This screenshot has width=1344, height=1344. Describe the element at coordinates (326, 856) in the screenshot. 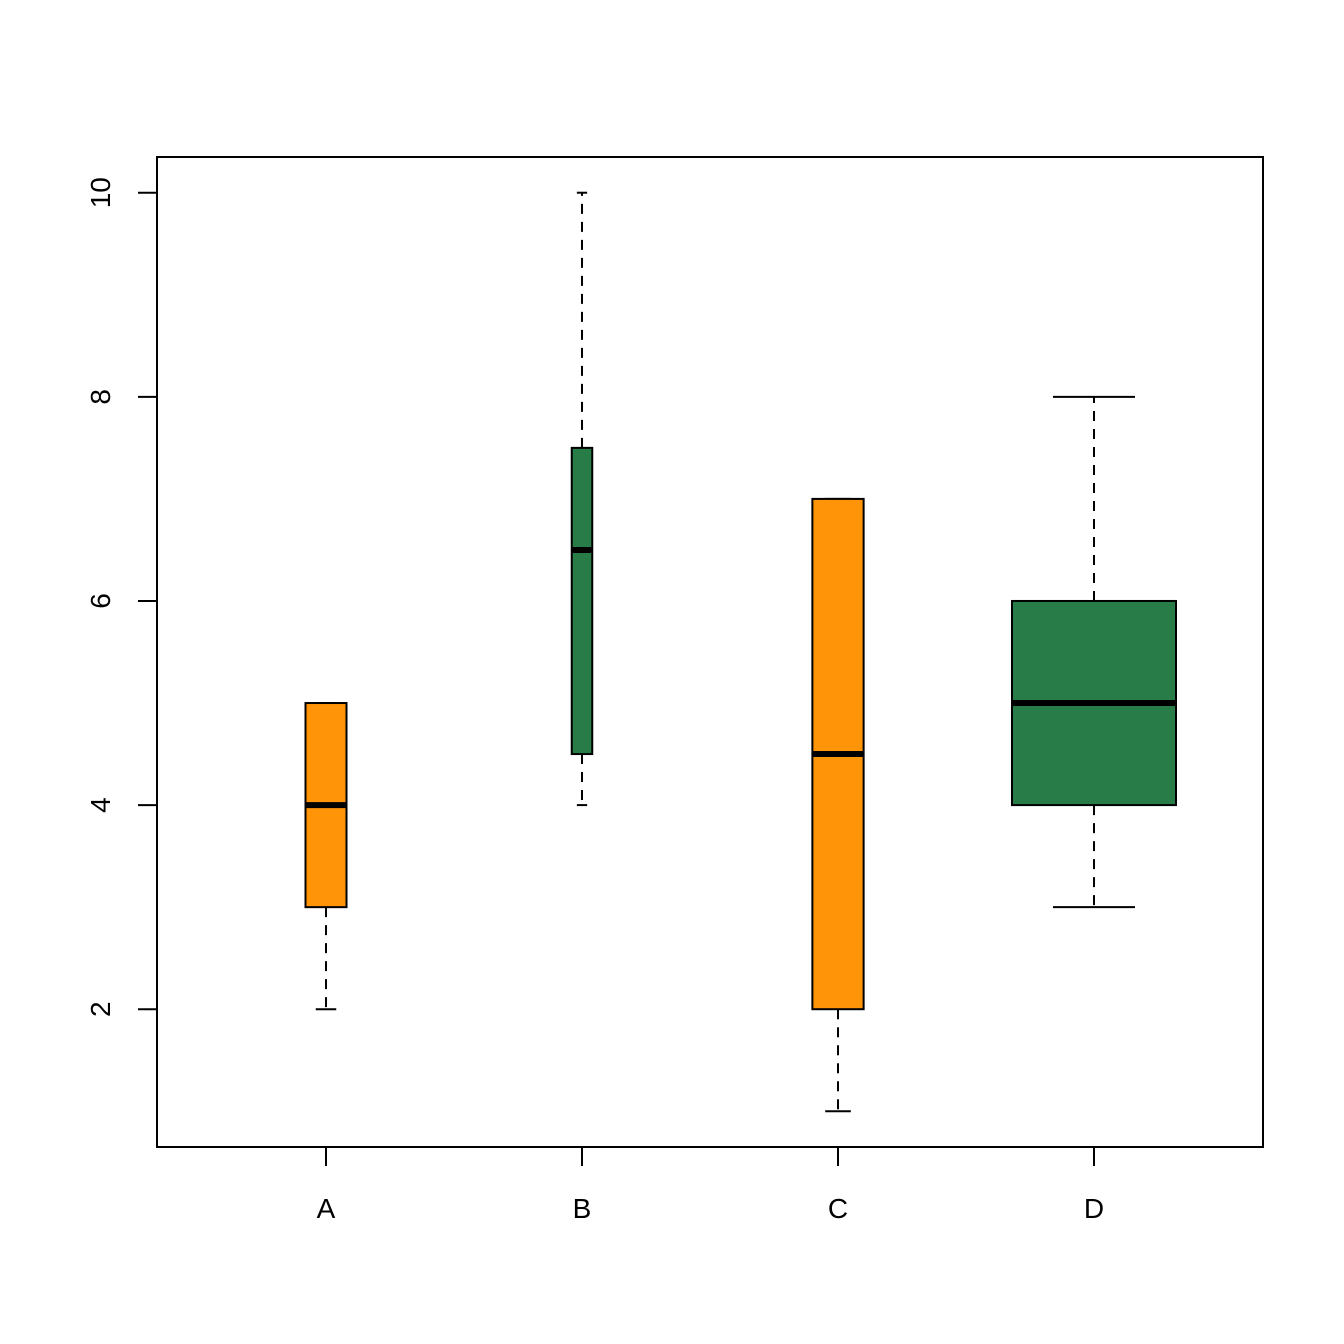

I see `box-a` at that location.